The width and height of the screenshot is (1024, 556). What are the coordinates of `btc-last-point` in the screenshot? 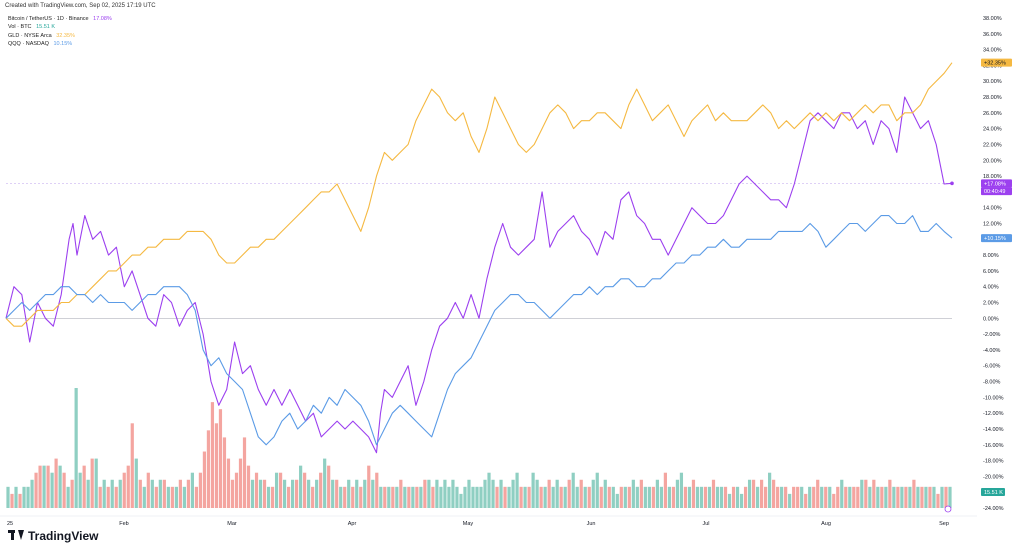 It's located at (952, 183).